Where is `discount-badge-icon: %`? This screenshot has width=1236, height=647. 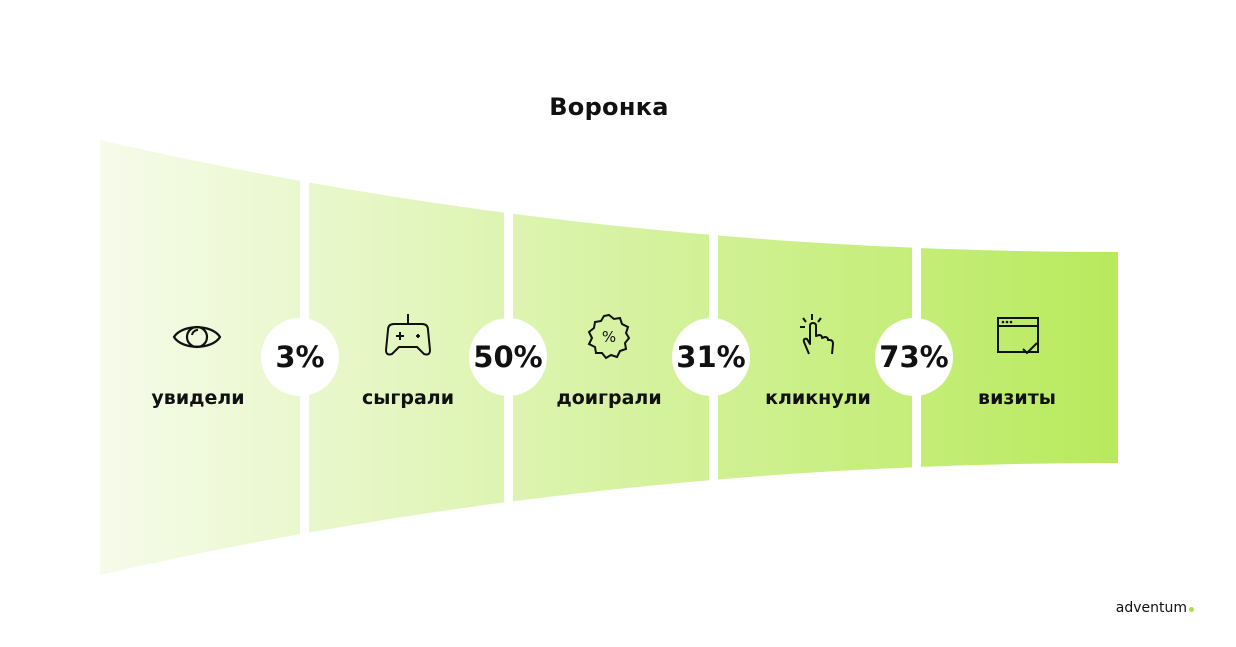 discount-badge-icon: % is located at coordinates (609, 336).